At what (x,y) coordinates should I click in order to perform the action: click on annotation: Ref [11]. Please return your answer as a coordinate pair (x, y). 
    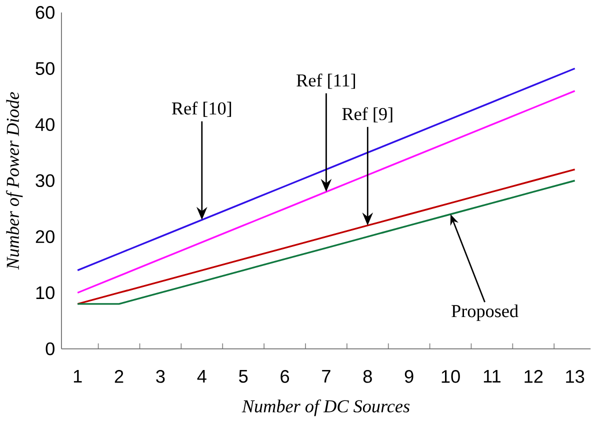
    Looking at the image, I should click on (326, 81).